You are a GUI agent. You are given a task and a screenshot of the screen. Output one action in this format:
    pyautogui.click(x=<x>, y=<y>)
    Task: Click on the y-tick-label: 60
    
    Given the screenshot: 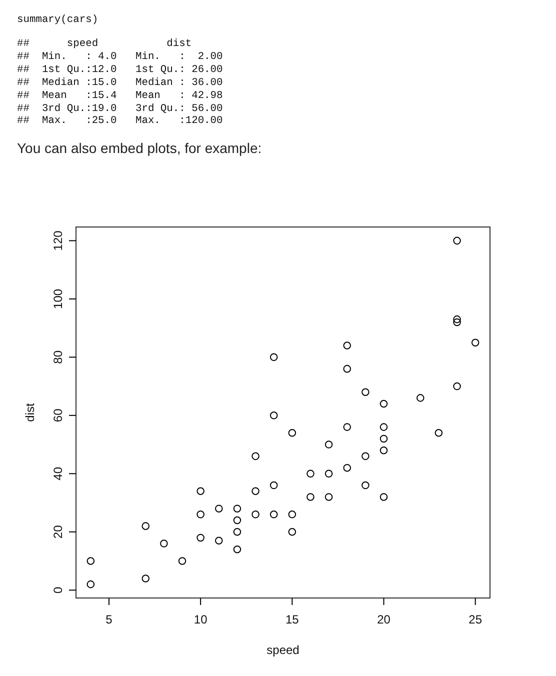 What is the action you would take?
    pyautogui.click(x=58, y=415)
    